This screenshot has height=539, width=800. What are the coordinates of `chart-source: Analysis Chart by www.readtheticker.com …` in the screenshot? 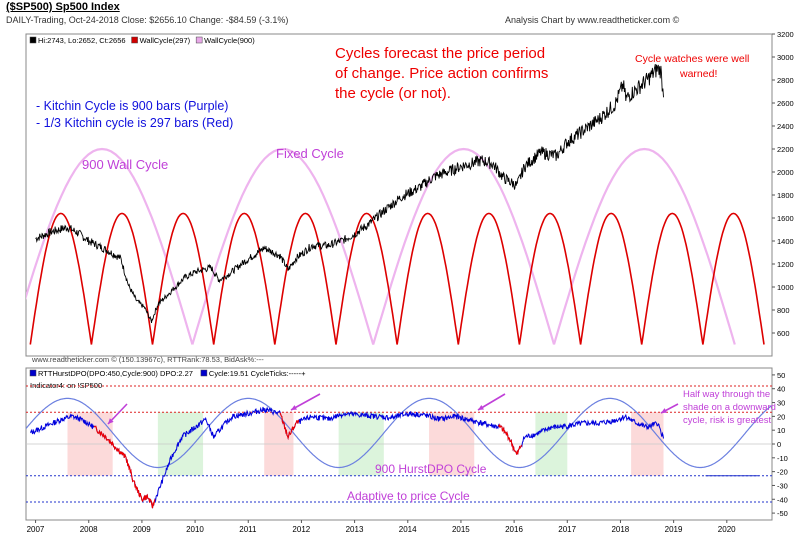 It's located at (592, 20).